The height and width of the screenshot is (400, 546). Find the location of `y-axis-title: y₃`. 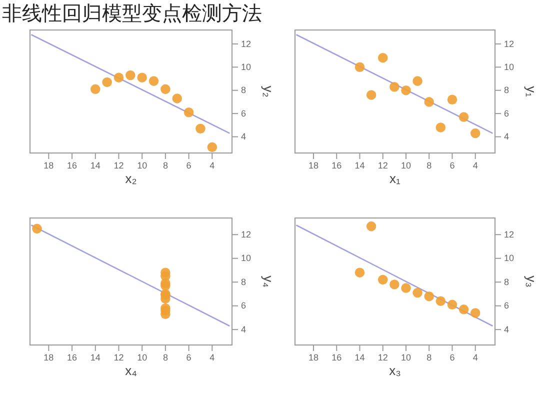

y-axis-title: y₃ is located at coordinates (531, 282).